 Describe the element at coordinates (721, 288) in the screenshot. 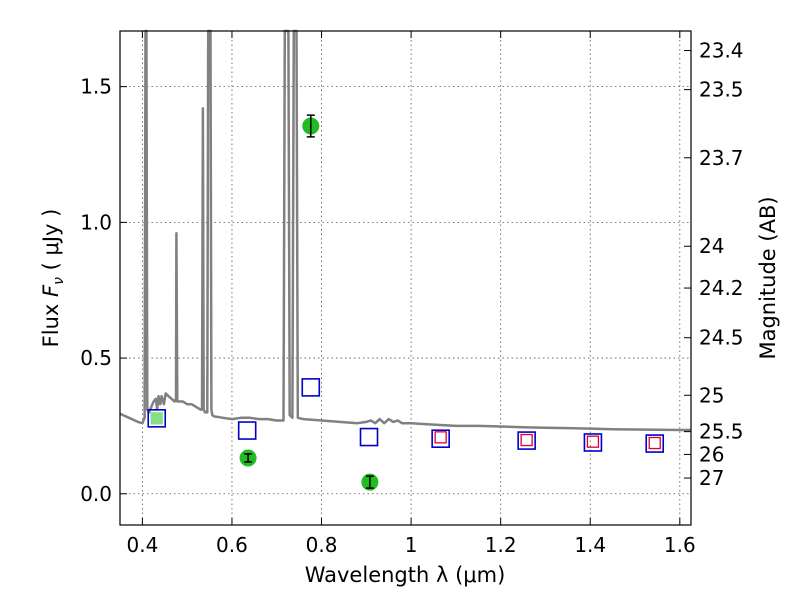

I see `right-tick-label: 24.2` at that location.